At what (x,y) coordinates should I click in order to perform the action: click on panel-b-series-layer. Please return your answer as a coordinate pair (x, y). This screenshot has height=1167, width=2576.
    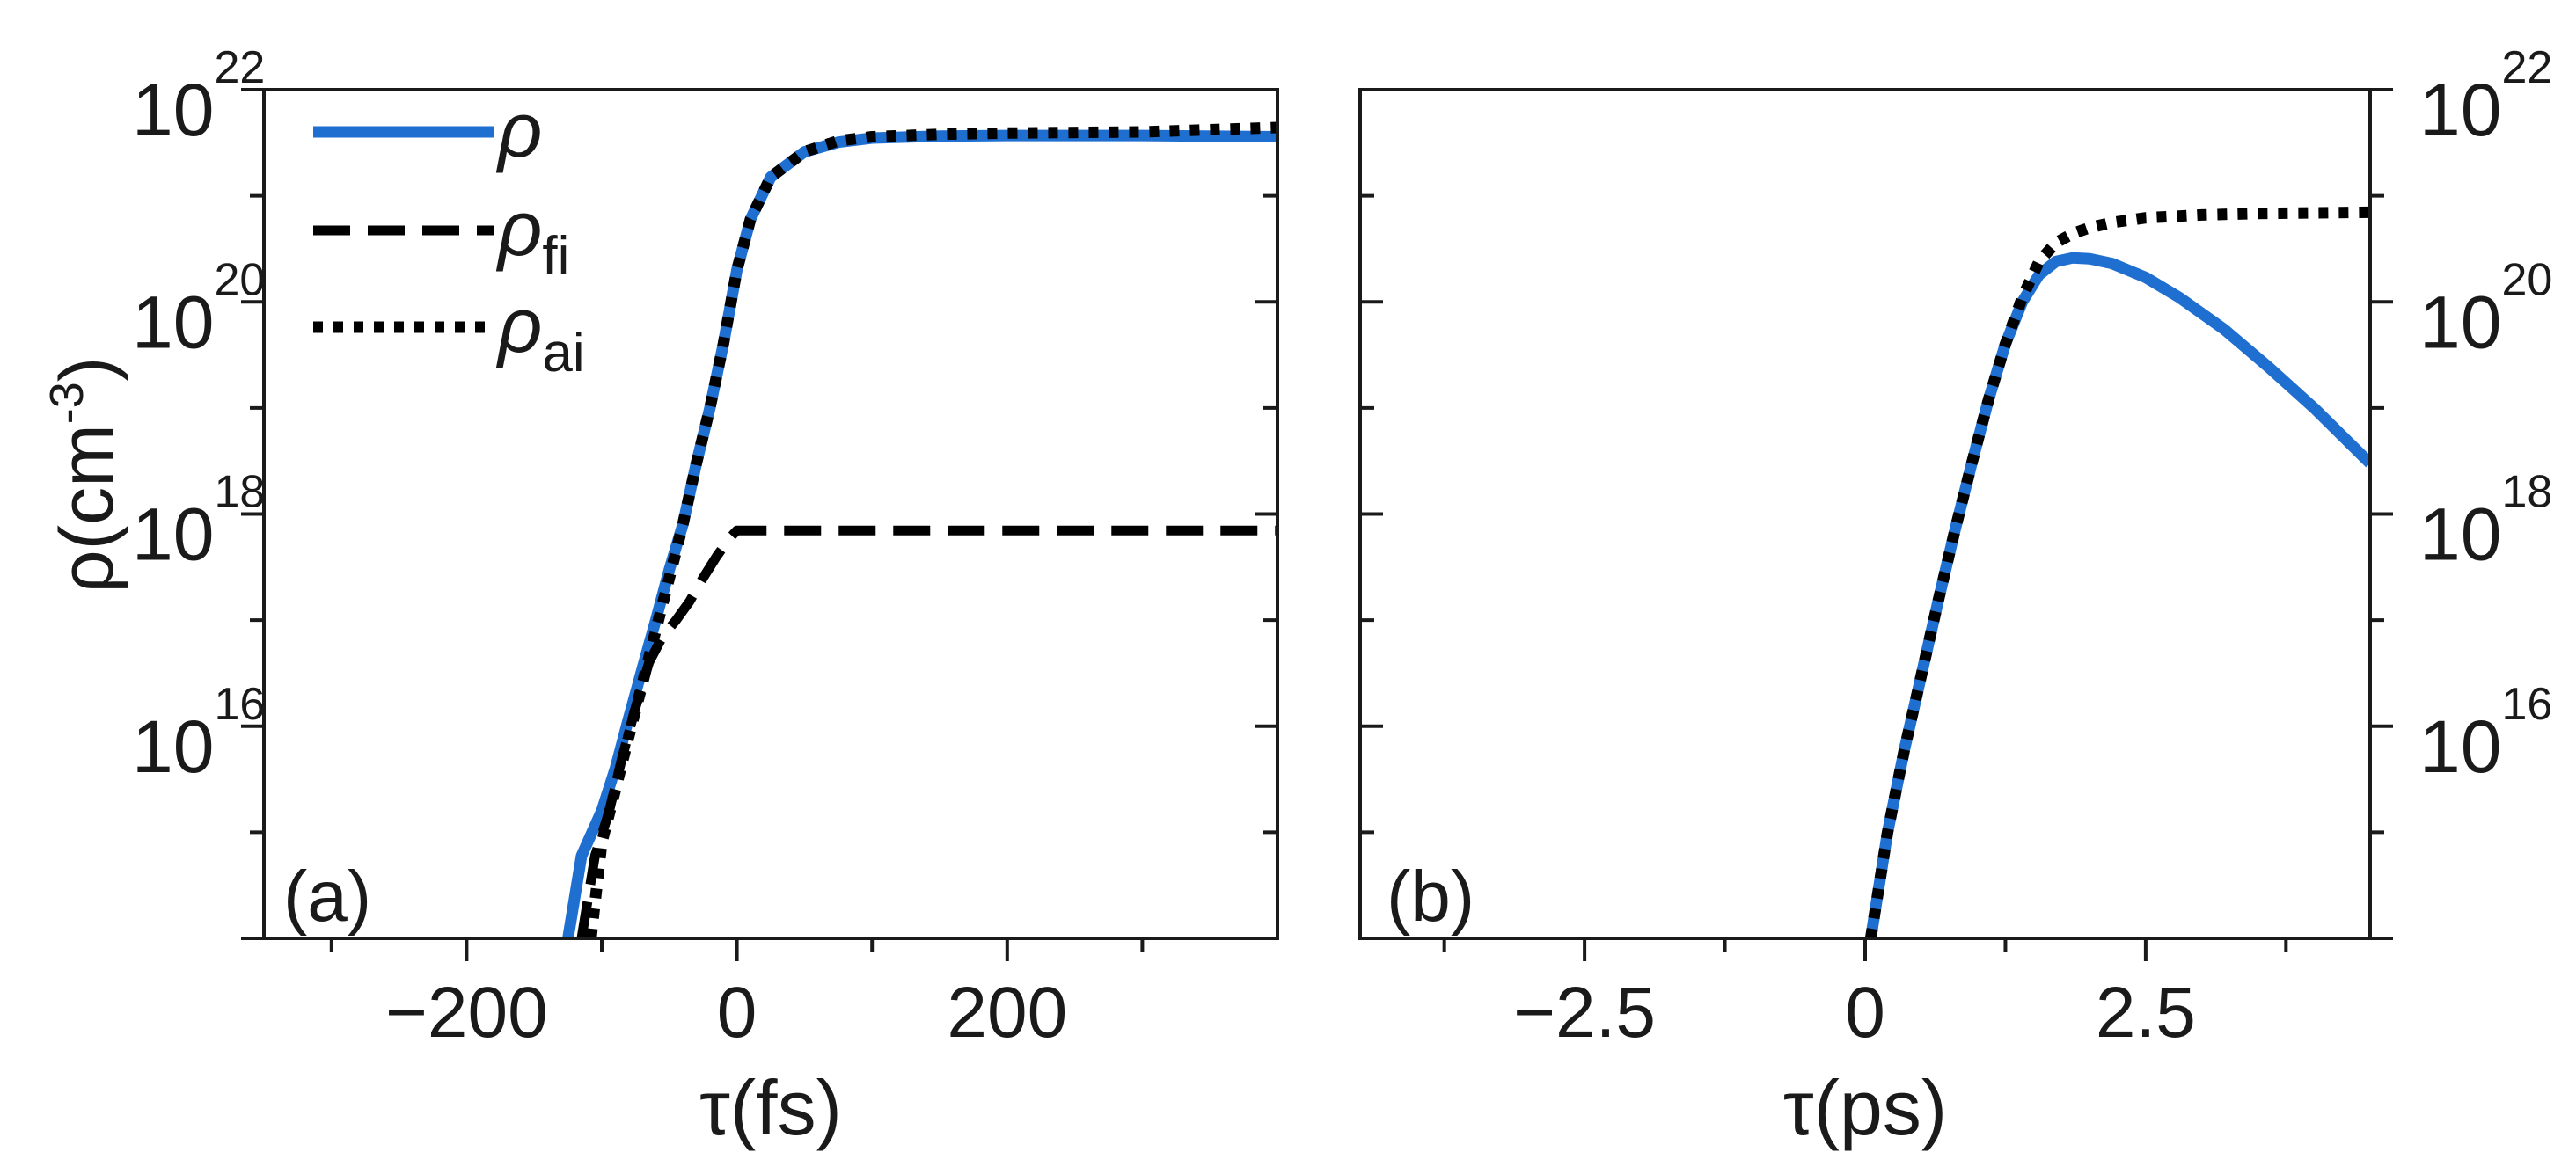
    Looking at the image, I should click on (2117, 572).